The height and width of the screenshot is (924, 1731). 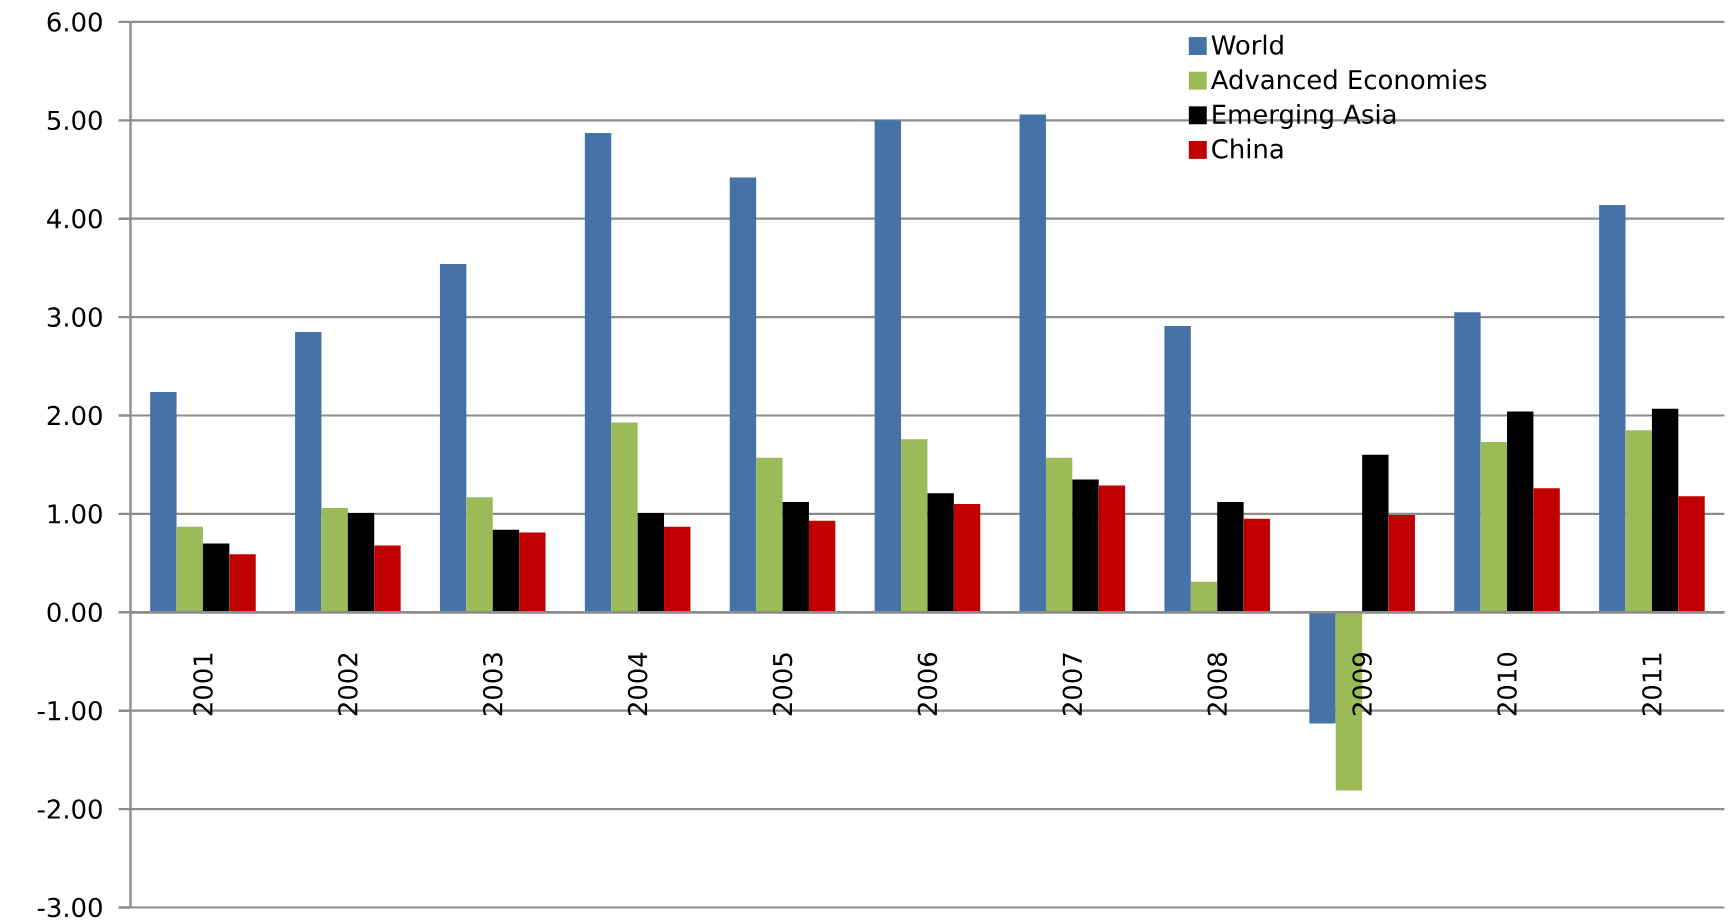 I want to click on y-tick-label: 3.00, so click(x=74, y=317).